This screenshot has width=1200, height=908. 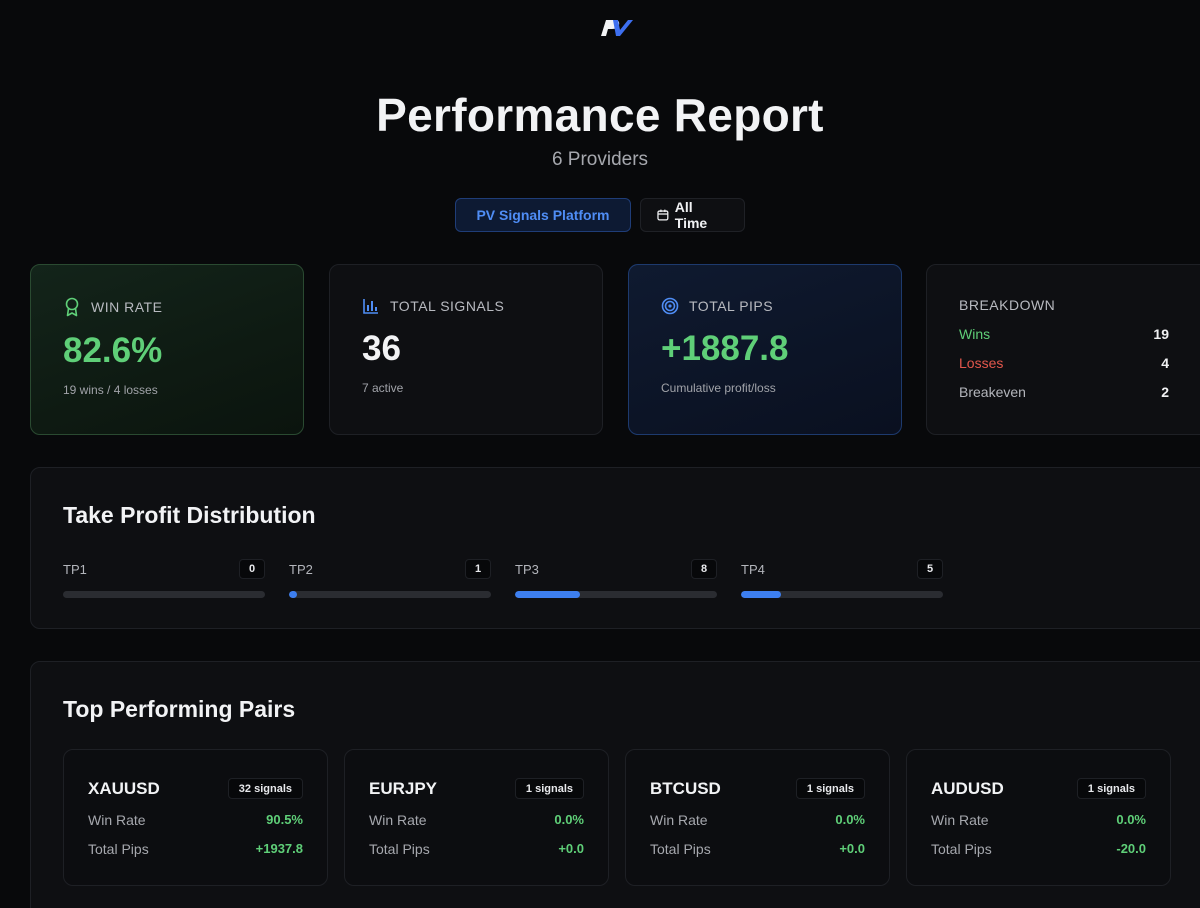 I want to click on pair-name: EURJPY, so click(x=403, y=788).